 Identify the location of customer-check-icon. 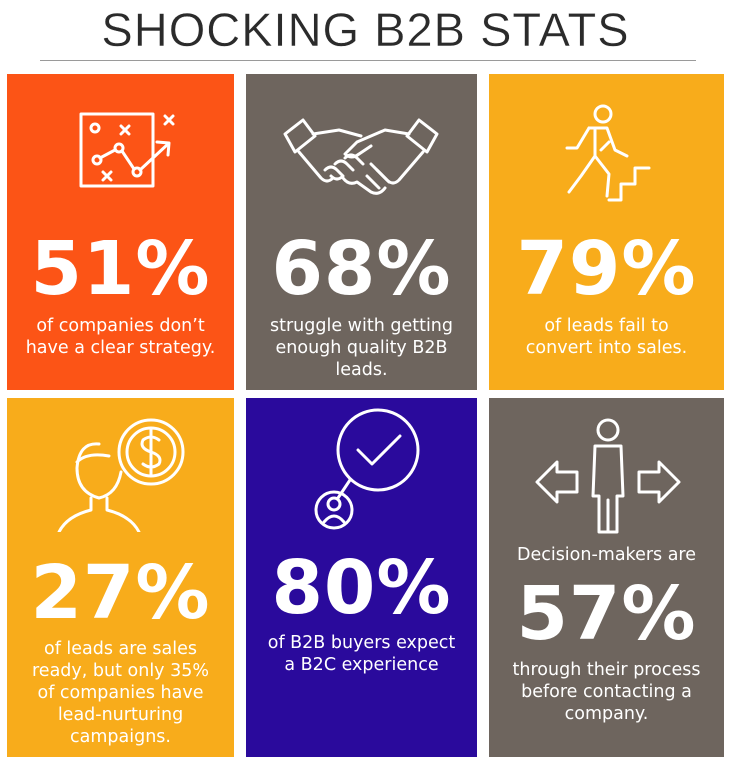
(367, 469).